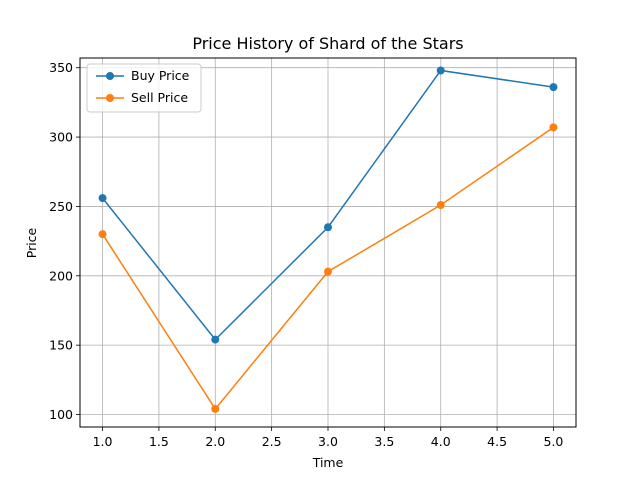 The image size is (640, 480). Describe the element at coordinates (110, 98) in the screenshot. I see `legend-marker-sell-price` at that location.